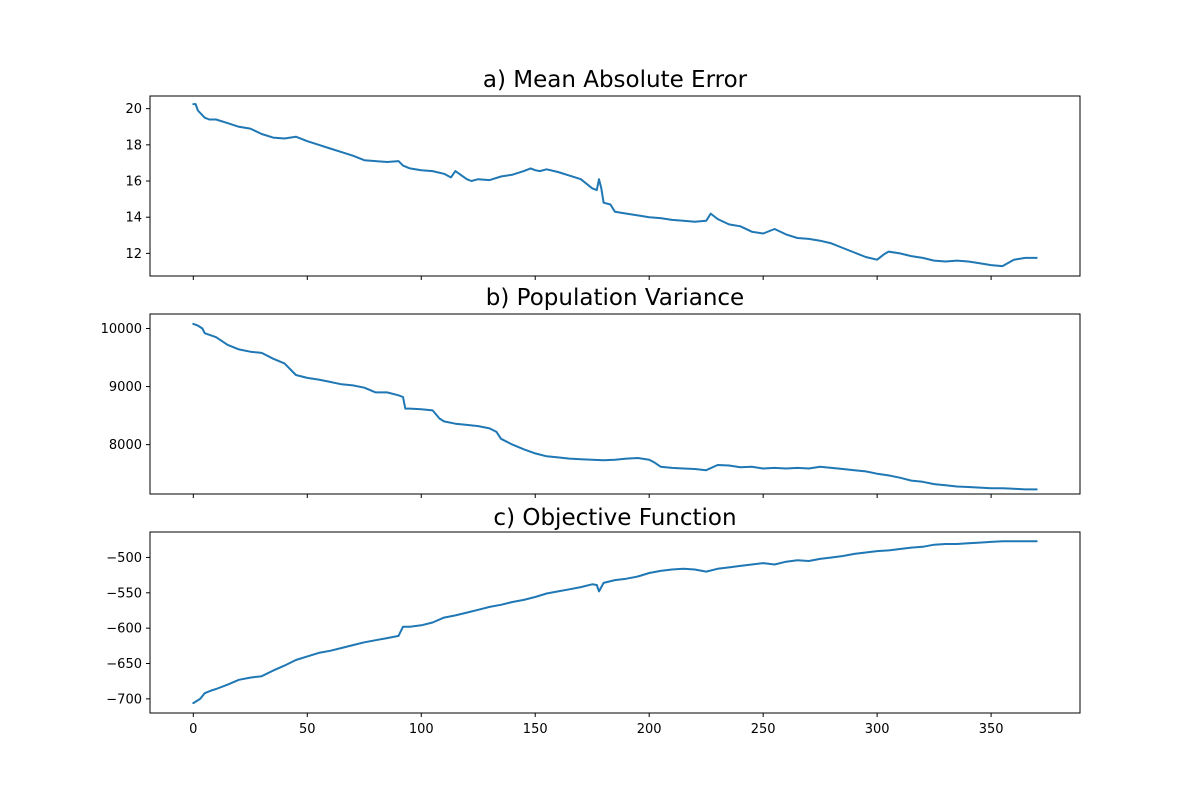 Image resolution: width=1200 pixels, height=800 pixels. What do you see at coordinates (307, 729) in the screenshot?
I see `xtick-label: 50` at bounding box center [307, 729].